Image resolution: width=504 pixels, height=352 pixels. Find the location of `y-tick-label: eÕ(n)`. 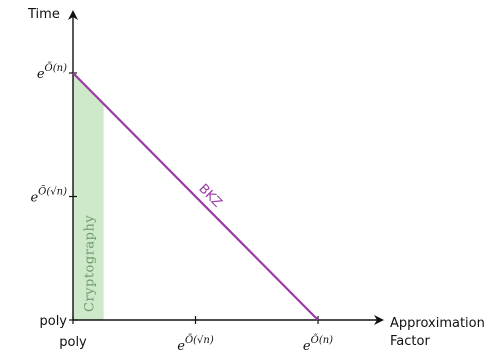

y-tick-label: eÕ(n) is located at coordinates (52, 72).